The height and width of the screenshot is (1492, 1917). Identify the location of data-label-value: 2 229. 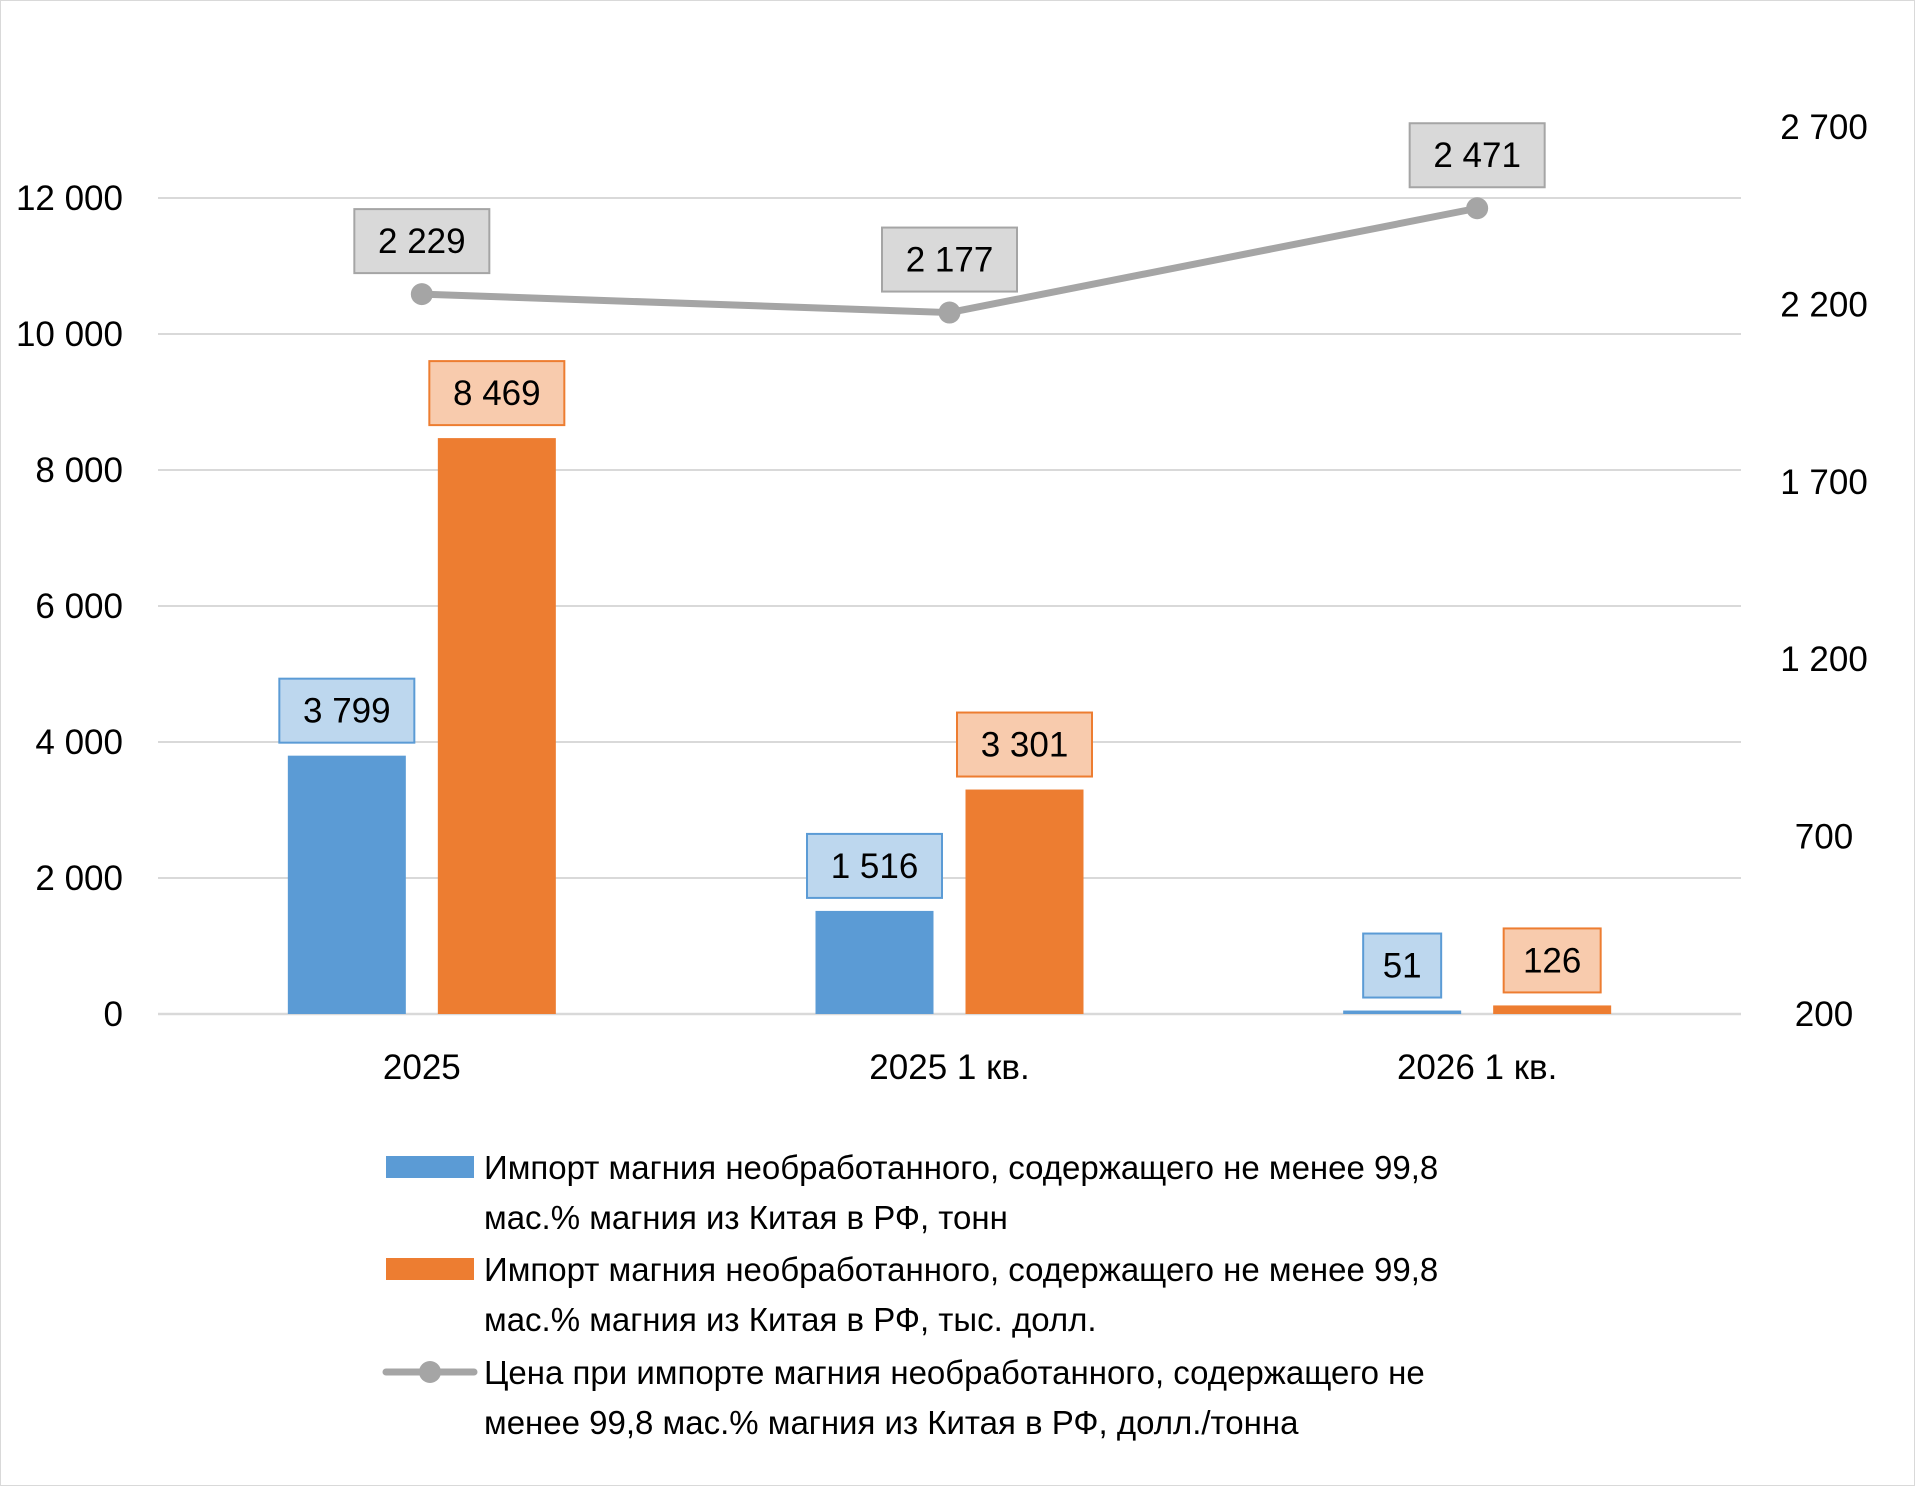
(422, 241).